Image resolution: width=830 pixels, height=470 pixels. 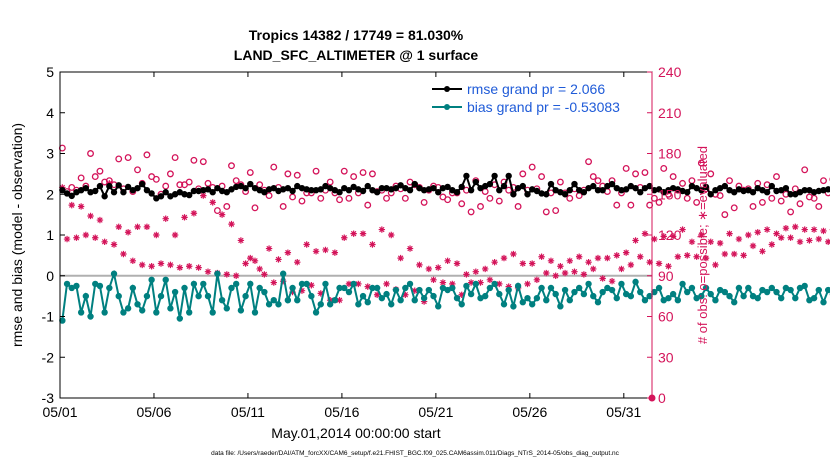 What do you see at coordinates (341, 412) in the screenshot?
I see `x-tick-label: 05/16` at bounding box center [341, 412].